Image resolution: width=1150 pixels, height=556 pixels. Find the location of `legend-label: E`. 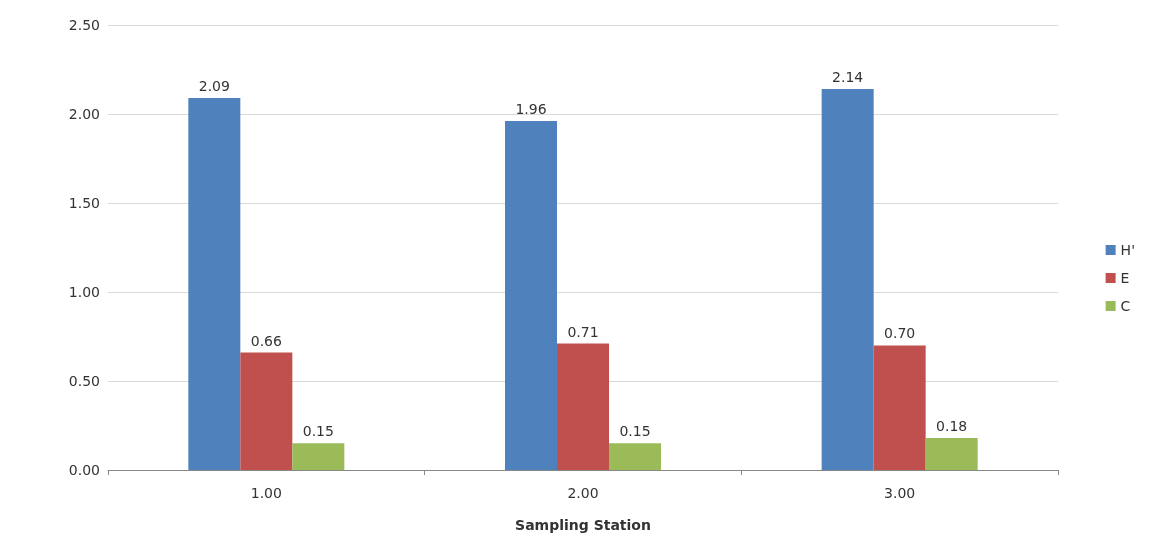

legend-label: E is located at coordinates (1125, 278).